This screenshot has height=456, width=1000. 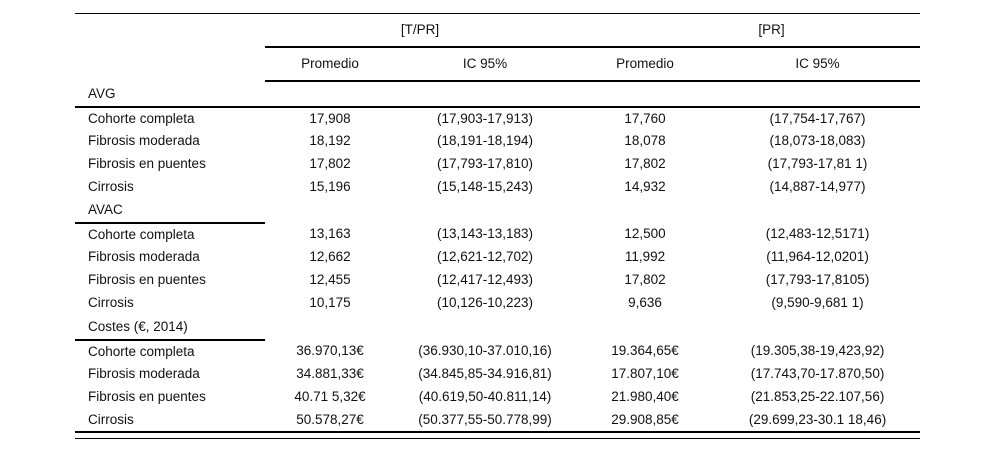 What do you see at coordinates (817, 234) in the screenshot?
I see `cell-pr-ic95: (12,483-12,5171)` at bounding box center [817, 234].